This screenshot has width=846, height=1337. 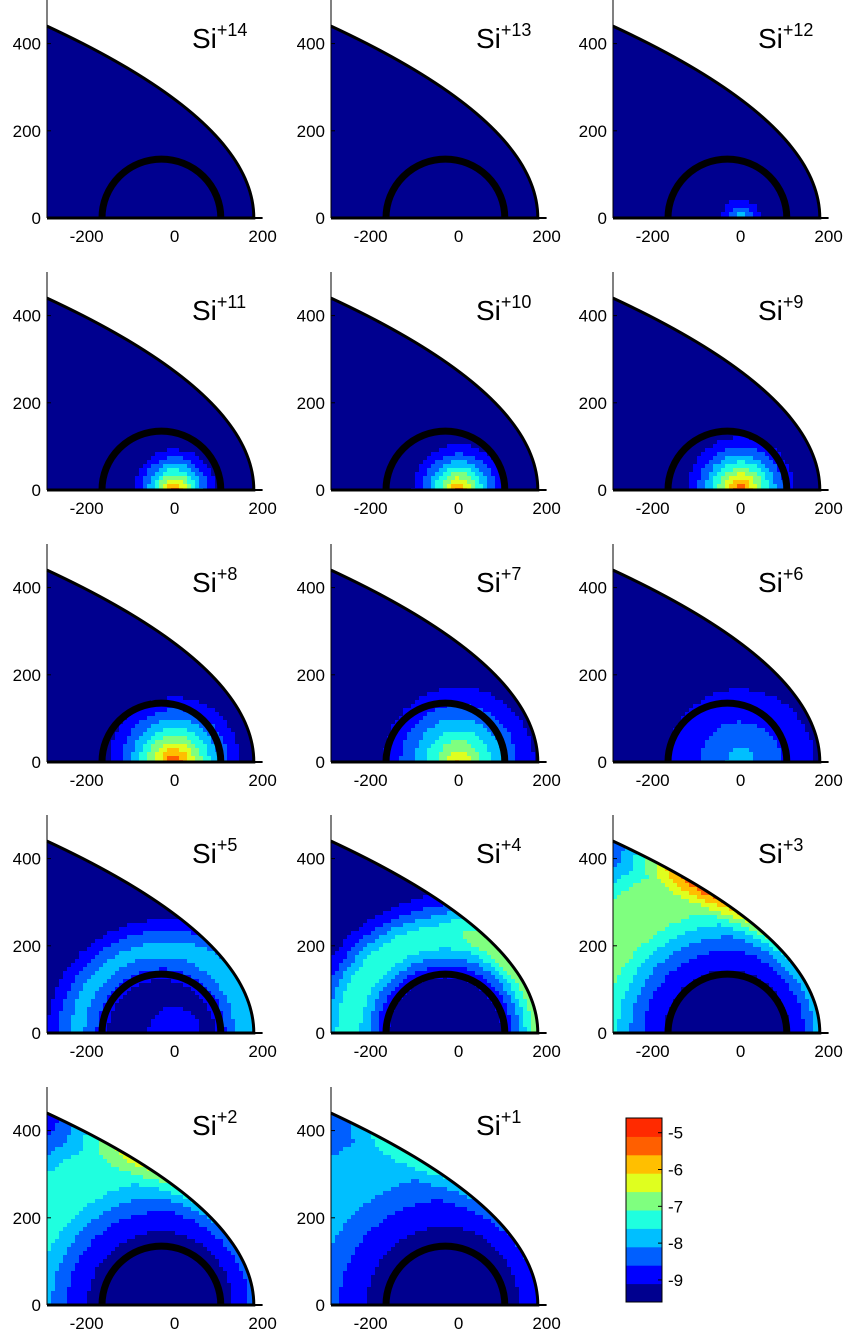 What do you see at coordinates (498, 1124) in the screenshot?
I see `panel-label: Si+1` at bounding box center [498, 1124].